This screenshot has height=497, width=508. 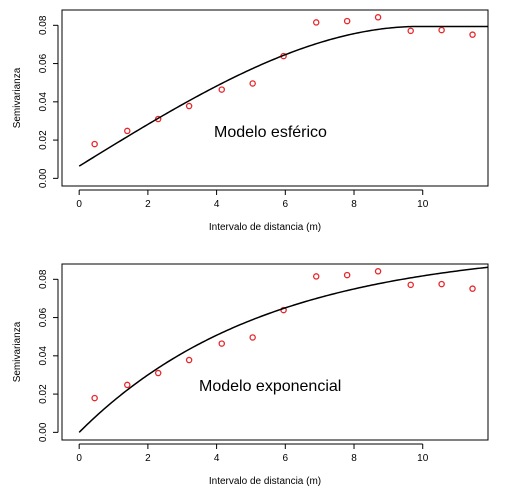 What do you see at coordinates (270, 386) in the screenshot?
I see `model-annotation: Modelo exponencial` at bounding box center [270, 386].